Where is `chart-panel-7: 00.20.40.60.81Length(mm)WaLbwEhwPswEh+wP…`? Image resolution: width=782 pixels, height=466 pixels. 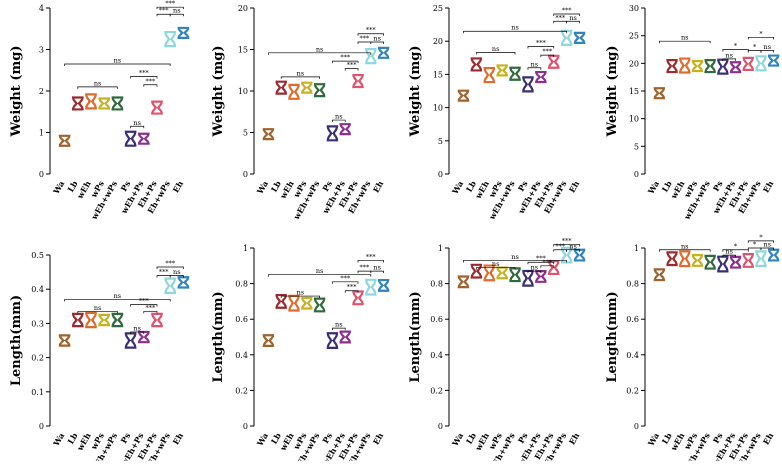
chart-panel-7: 00.20.40.60.81Length(mm)WaLbwEhwPswEh+wP… is located at coordinates (497, 351).